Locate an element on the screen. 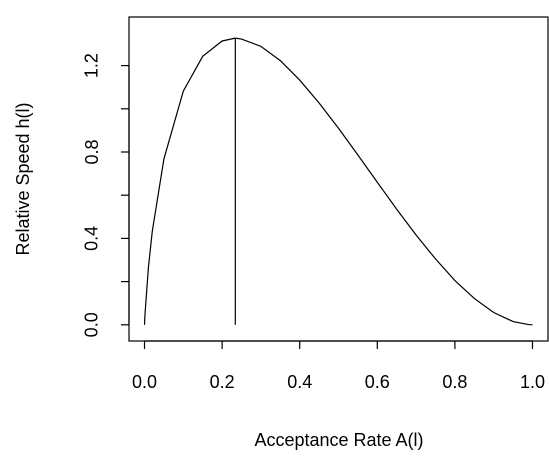  x-tick-label: 0.0 is located at coordinates (144, 382).